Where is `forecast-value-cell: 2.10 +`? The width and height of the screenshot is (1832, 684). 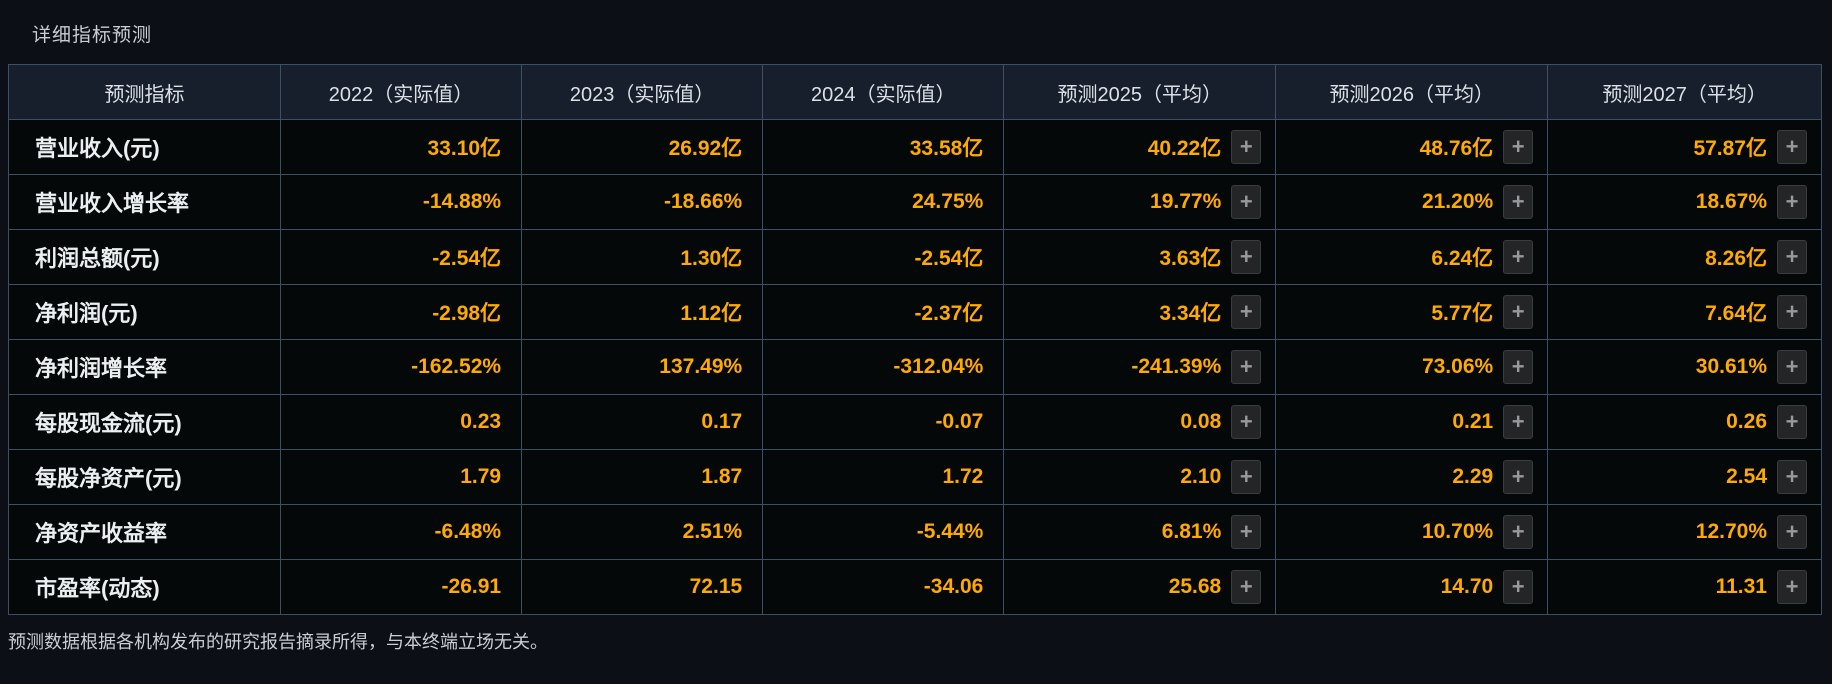 forecast-value-cell: 2.10 + is located at coordinates (1140, 477).